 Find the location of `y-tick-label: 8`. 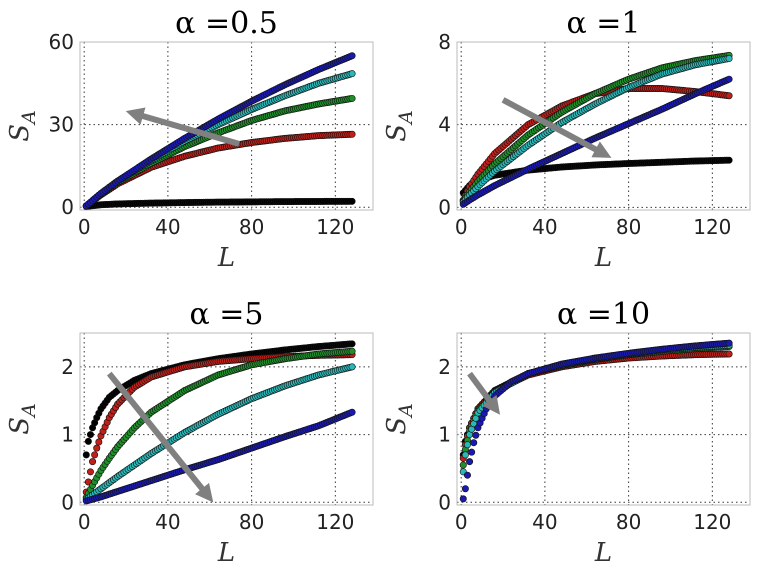

y-tick-label: 8 is located at coordinates (444, 42).